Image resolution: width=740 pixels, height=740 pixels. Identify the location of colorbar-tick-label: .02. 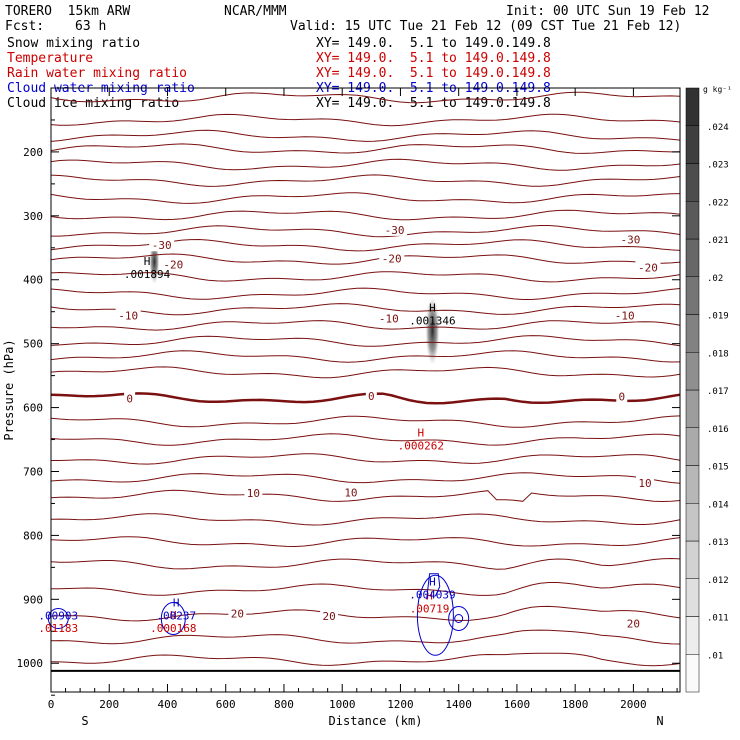
(715, 279).